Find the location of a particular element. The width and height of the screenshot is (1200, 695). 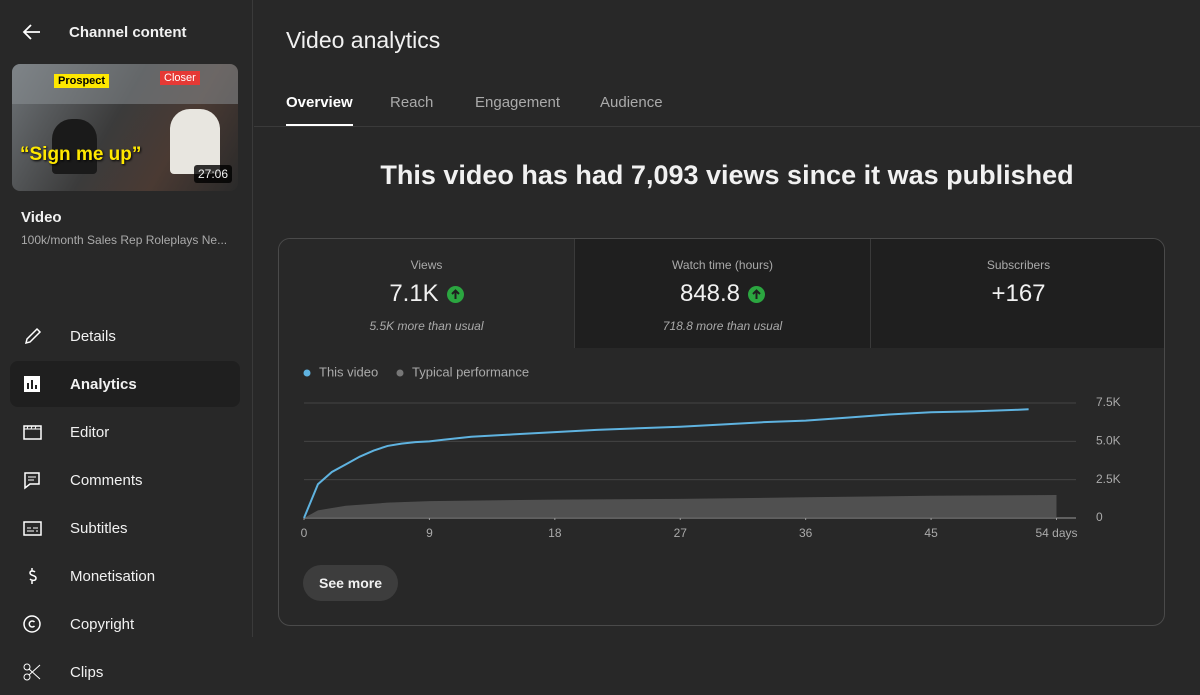

tab-divider is located at coordinates (727, 126).